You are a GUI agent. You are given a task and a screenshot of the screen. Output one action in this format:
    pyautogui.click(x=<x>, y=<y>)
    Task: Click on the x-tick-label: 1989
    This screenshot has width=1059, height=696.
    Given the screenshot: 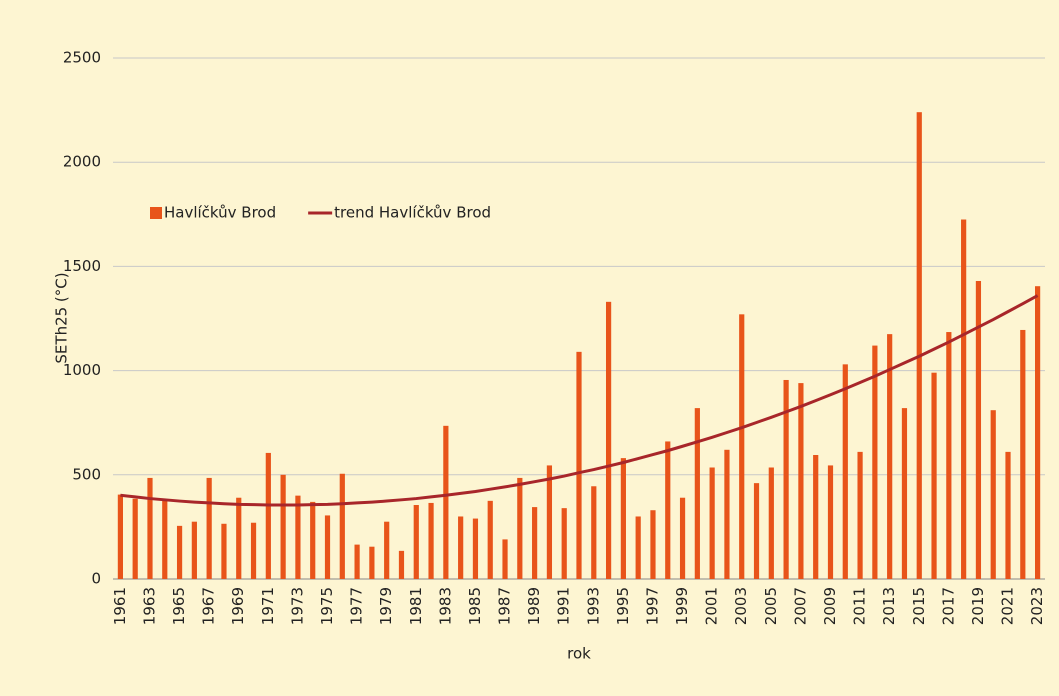 What is the action you would take?
    pyautogui.click(x=534, y=606)
    